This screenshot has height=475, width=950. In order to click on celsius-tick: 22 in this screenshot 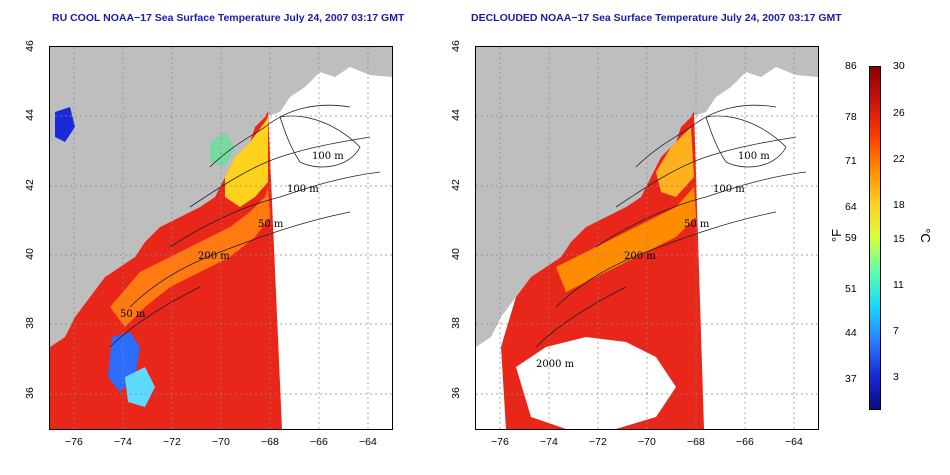, I will do `click(899, 159)`.